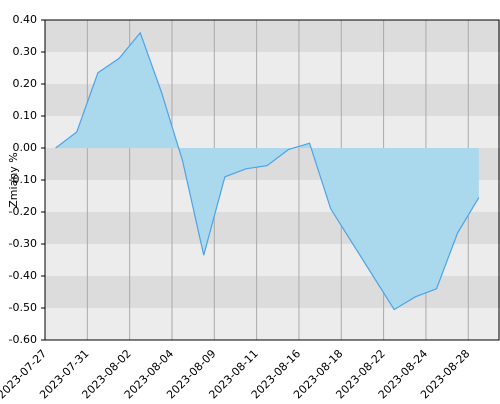 This screenshot has height=404, width=500. I want to click on y-tick-label: 0.40, so click(25, 19).